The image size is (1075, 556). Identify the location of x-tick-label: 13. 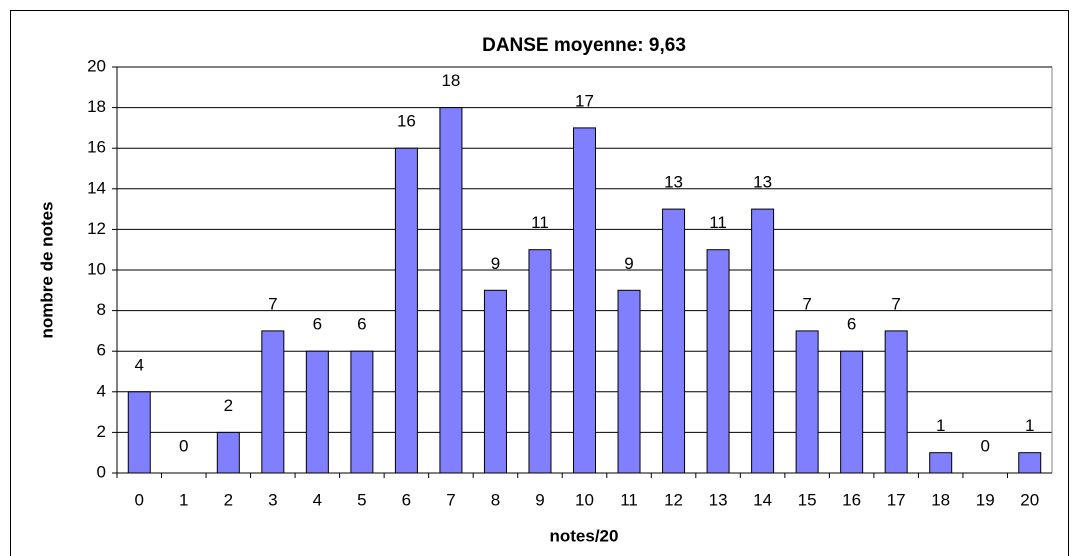
(718, 499).